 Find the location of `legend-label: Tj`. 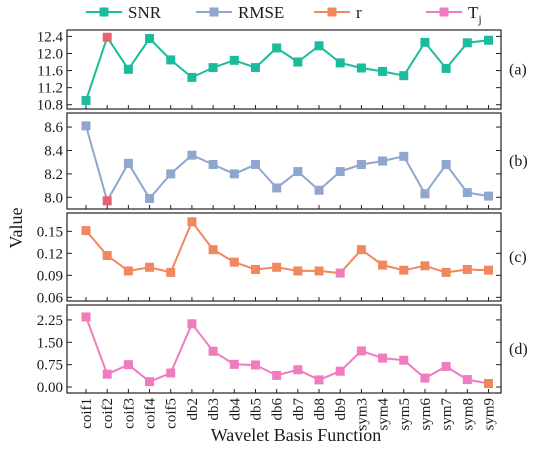

legend-label: Tj is located at coordinates (475, 14).